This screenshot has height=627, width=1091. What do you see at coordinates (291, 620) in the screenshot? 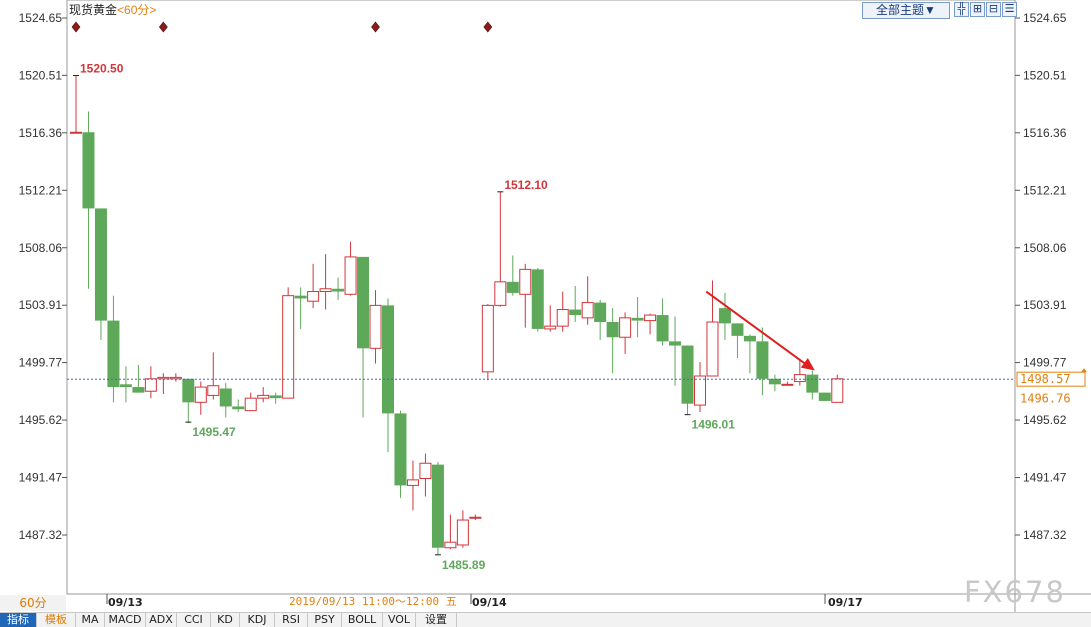
I see `tab-rsi: RSI` at bounding box center [291, 620].